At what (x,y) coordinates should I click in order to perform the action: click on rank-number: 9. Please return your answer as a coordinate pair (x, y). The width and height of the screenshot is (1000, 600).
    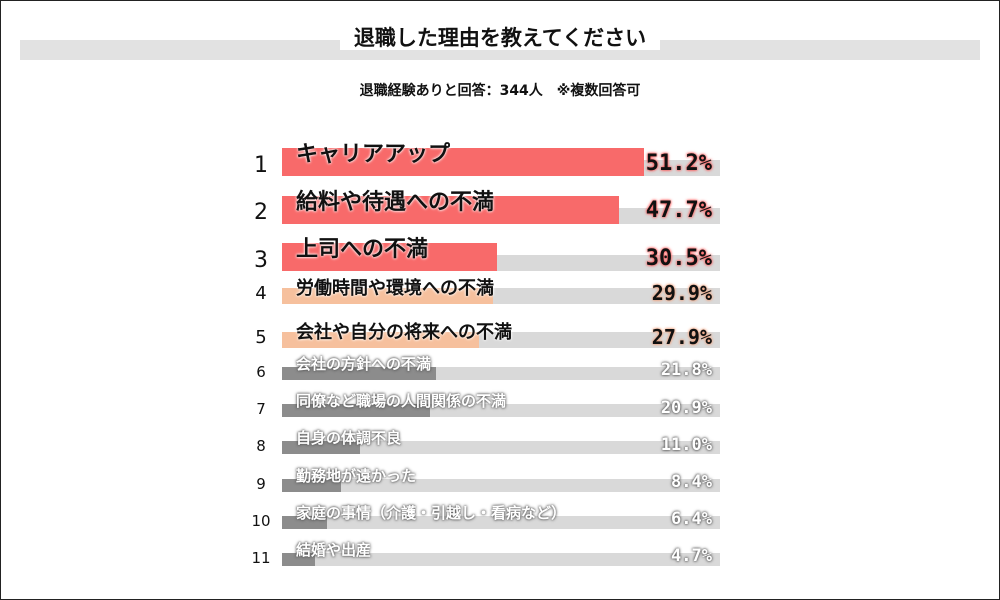
    Looking at the image, I should click on (261, 483).